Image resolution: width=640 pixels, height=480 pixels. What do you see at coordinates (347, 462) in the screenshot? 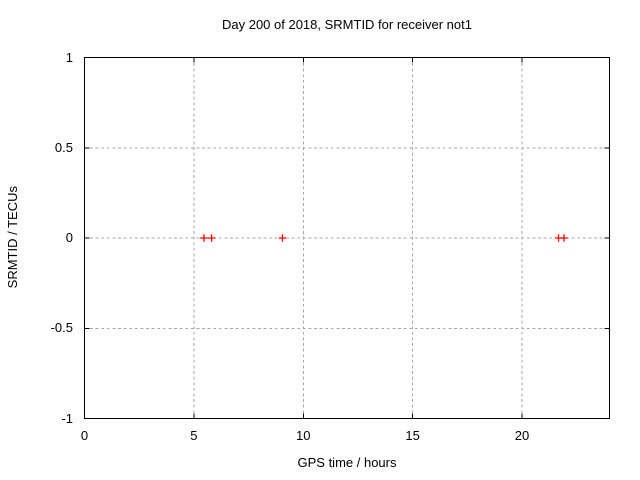
I see `x-axis-label: GPS time / hours` at bounding box center [347, 462].